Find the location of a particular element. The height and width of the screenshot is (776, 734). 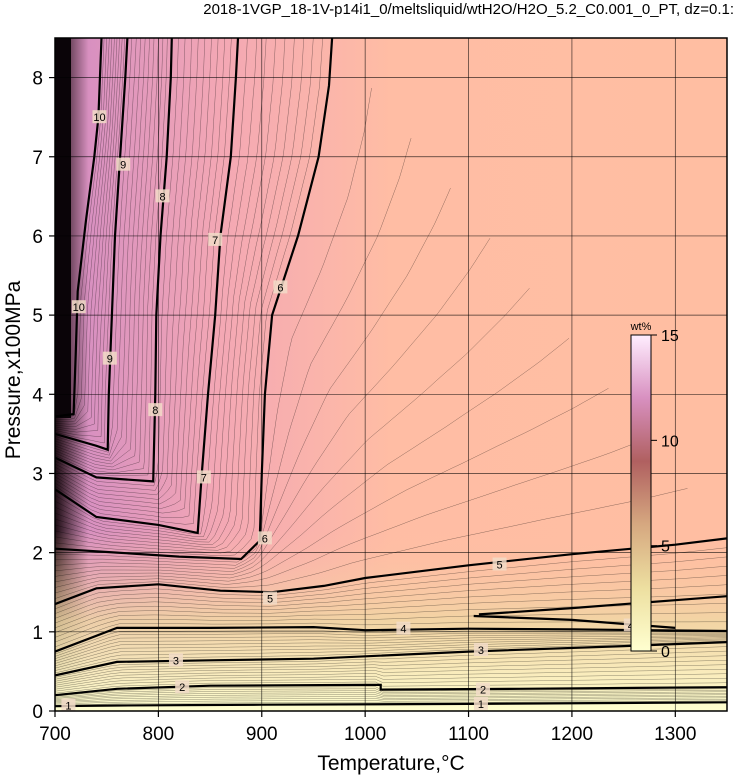

colorbar-tick-label: 10 is located at coordinates (670, 441).